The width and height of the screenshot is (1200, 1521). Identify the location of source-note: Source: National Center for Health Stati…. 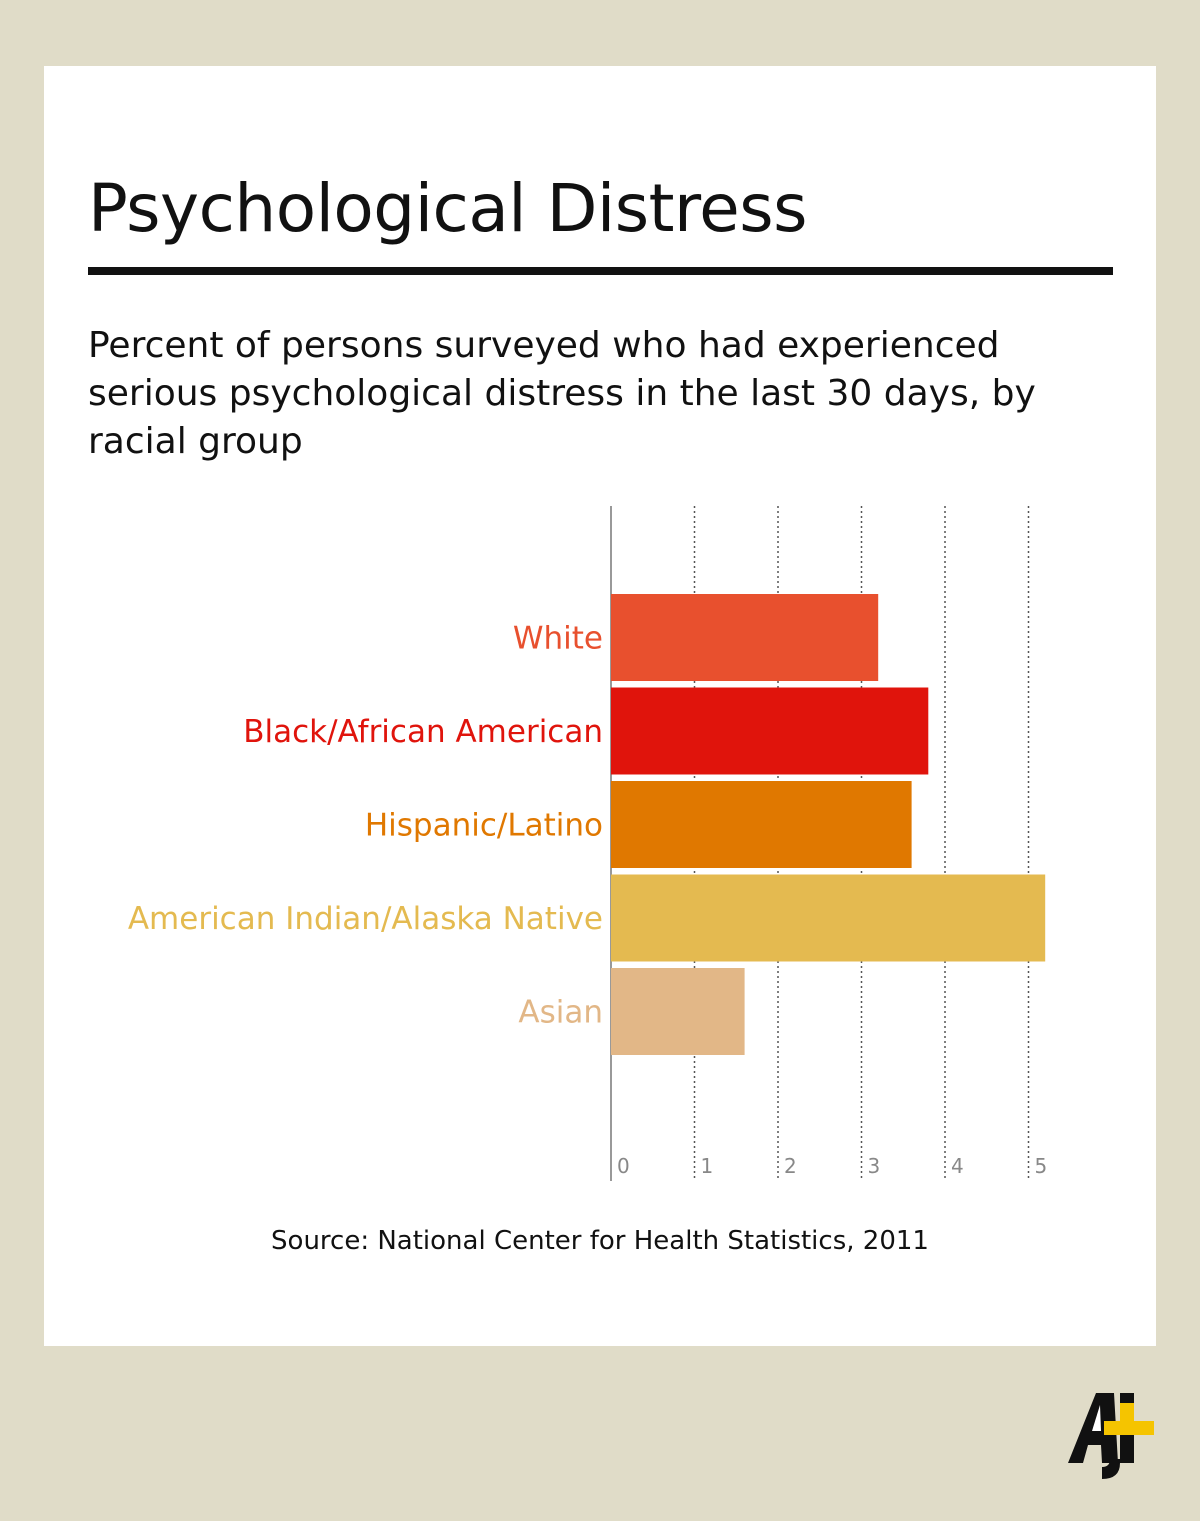
(600, 1241).